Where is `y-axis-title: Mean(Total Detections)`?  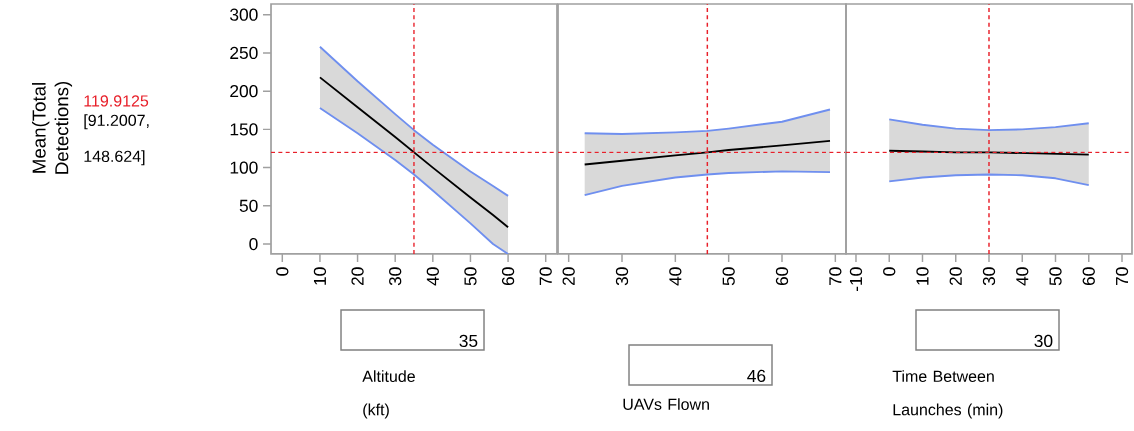
y-axis-title: Mean(Total Detections) is located at coordinates (52, 127).